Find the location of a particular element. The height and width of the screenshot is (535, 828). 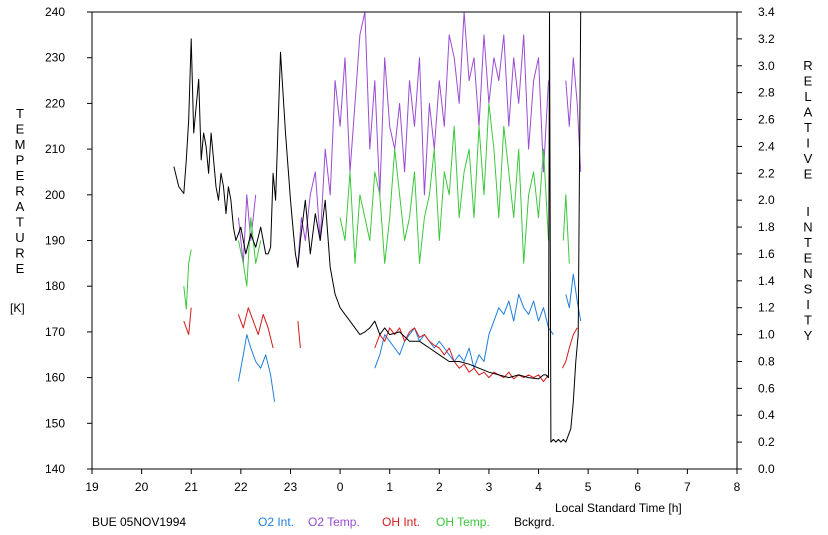

right-tick-label: 1.6 is located at coordinates (766, 254).